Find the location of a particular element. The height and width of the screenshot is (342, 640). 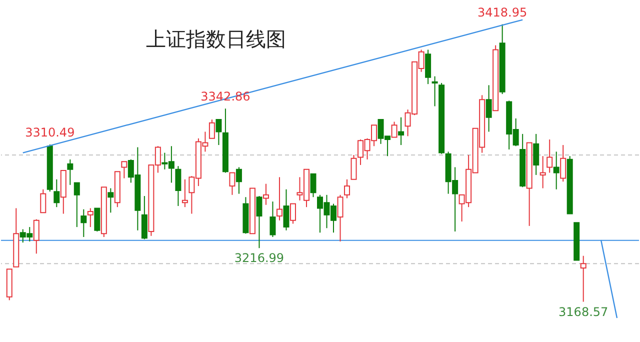

annotation: 3418.95 is located at coordinates (503, 12).